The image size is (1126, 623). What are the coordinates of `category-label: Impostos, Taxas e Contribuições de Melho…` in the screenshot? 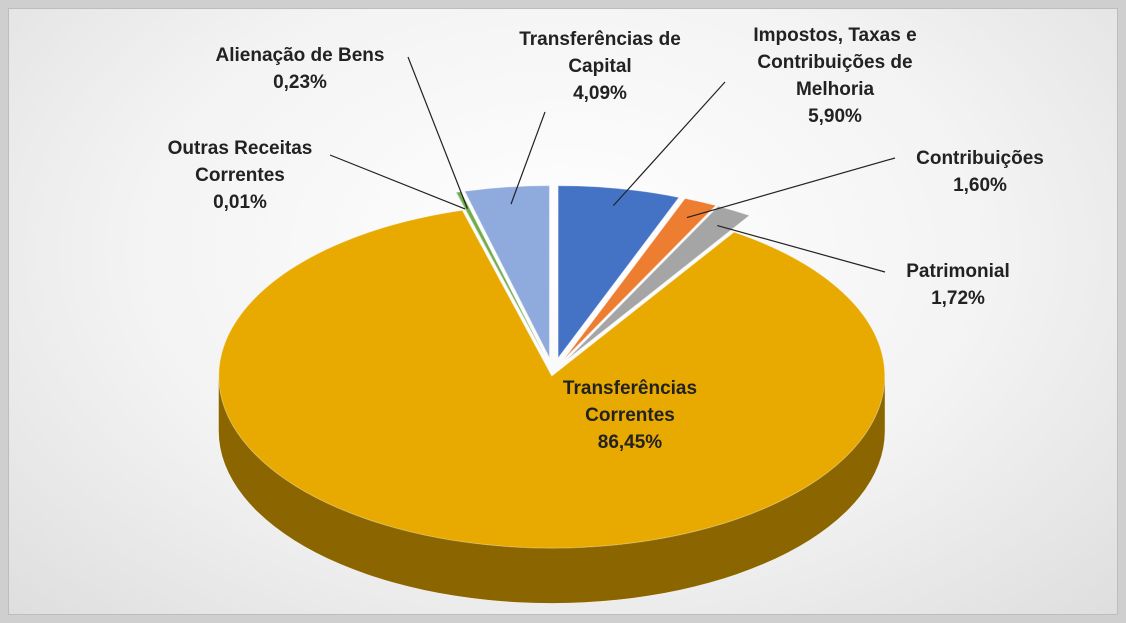 It's located at (835, 62).